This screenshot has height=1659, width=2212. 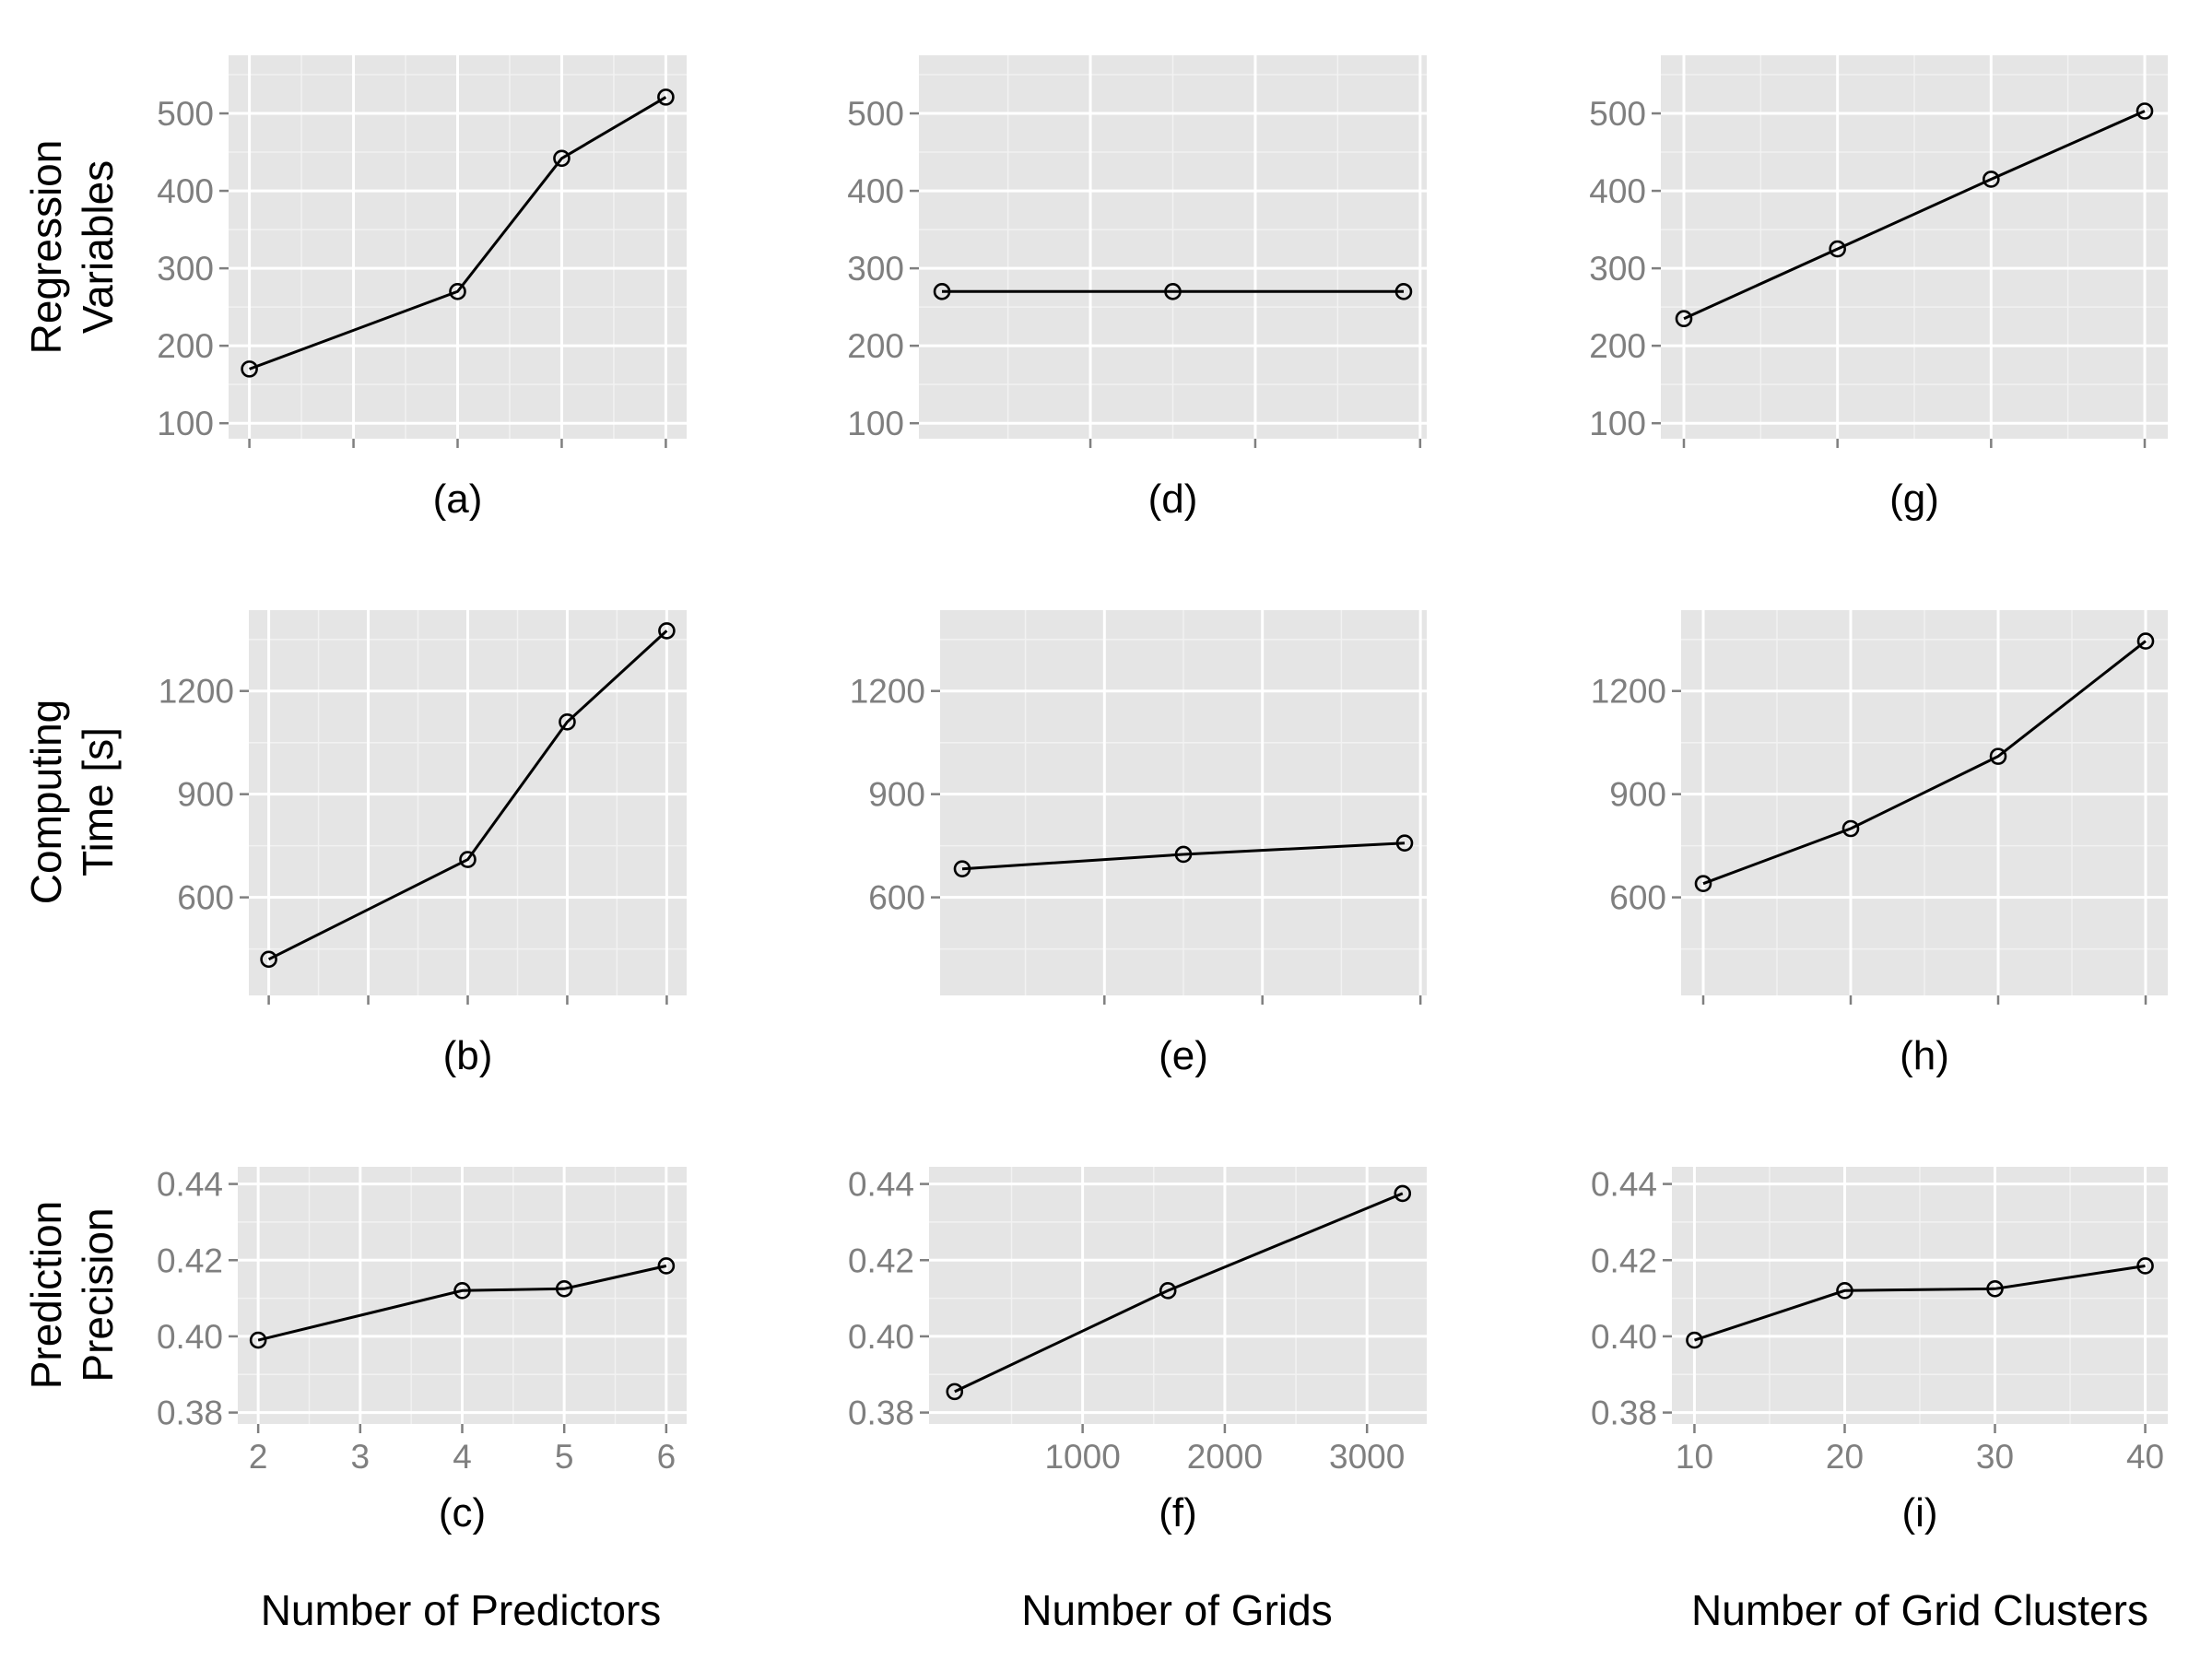 I want to click on panel-caption: (d), so click(x=1173, y=499).